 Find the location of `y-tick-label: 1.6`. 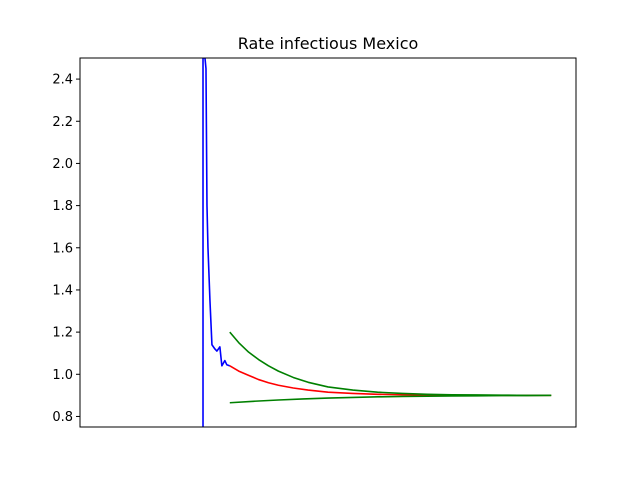

y-tick-label: 1.6 is located at coordinates (62, 248).